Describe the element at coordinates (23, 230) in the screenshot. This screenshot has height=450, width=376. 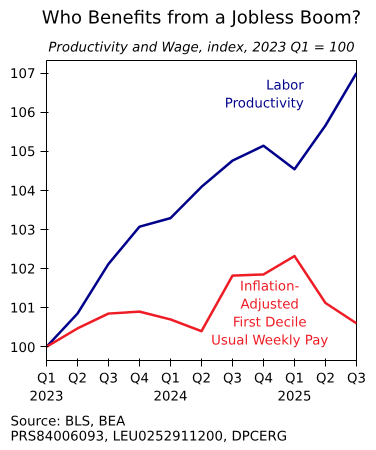
I see `y-tick-label: 103` at that location.